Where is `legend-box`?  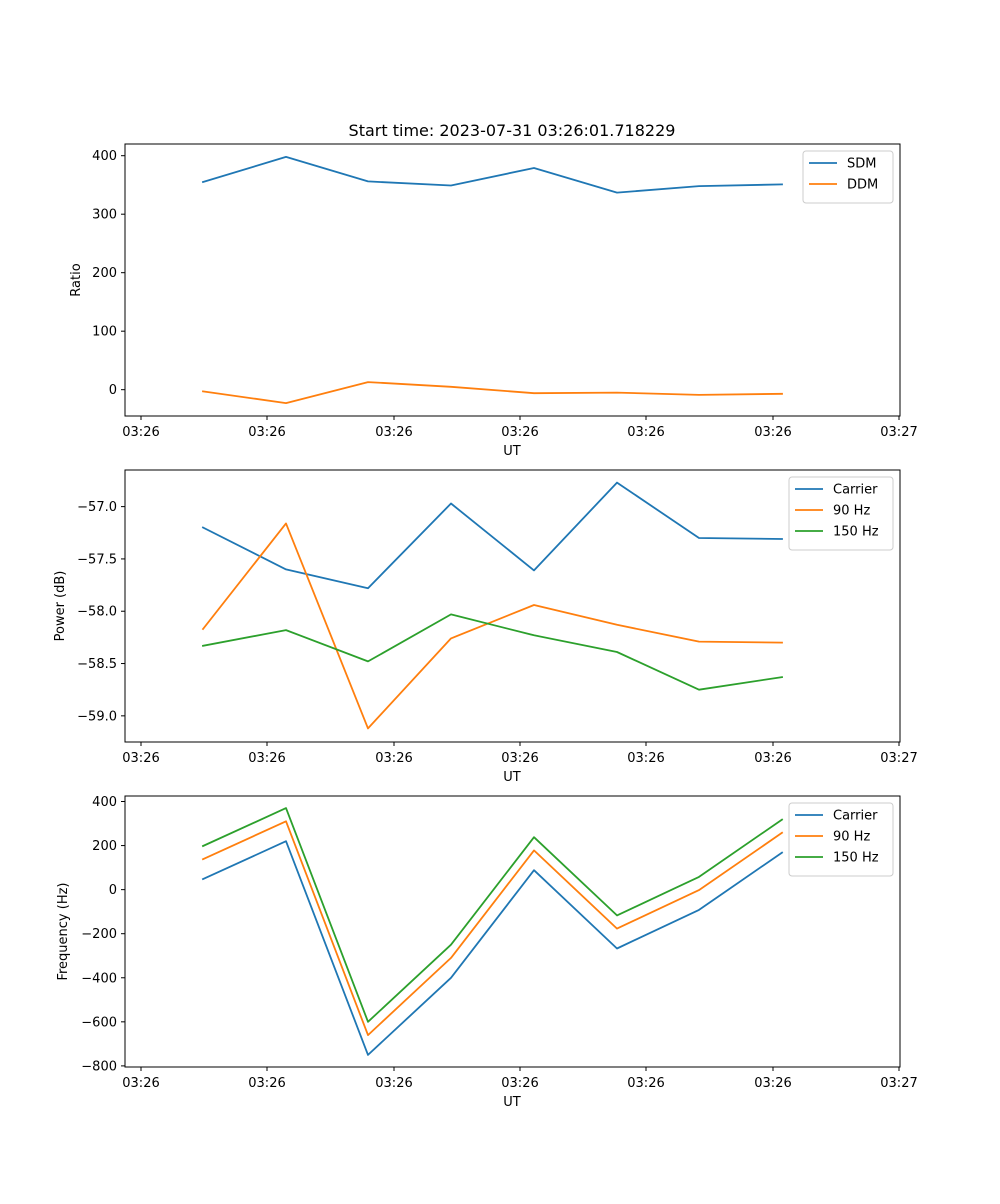
legend-box is located at coordinates (848, 177).